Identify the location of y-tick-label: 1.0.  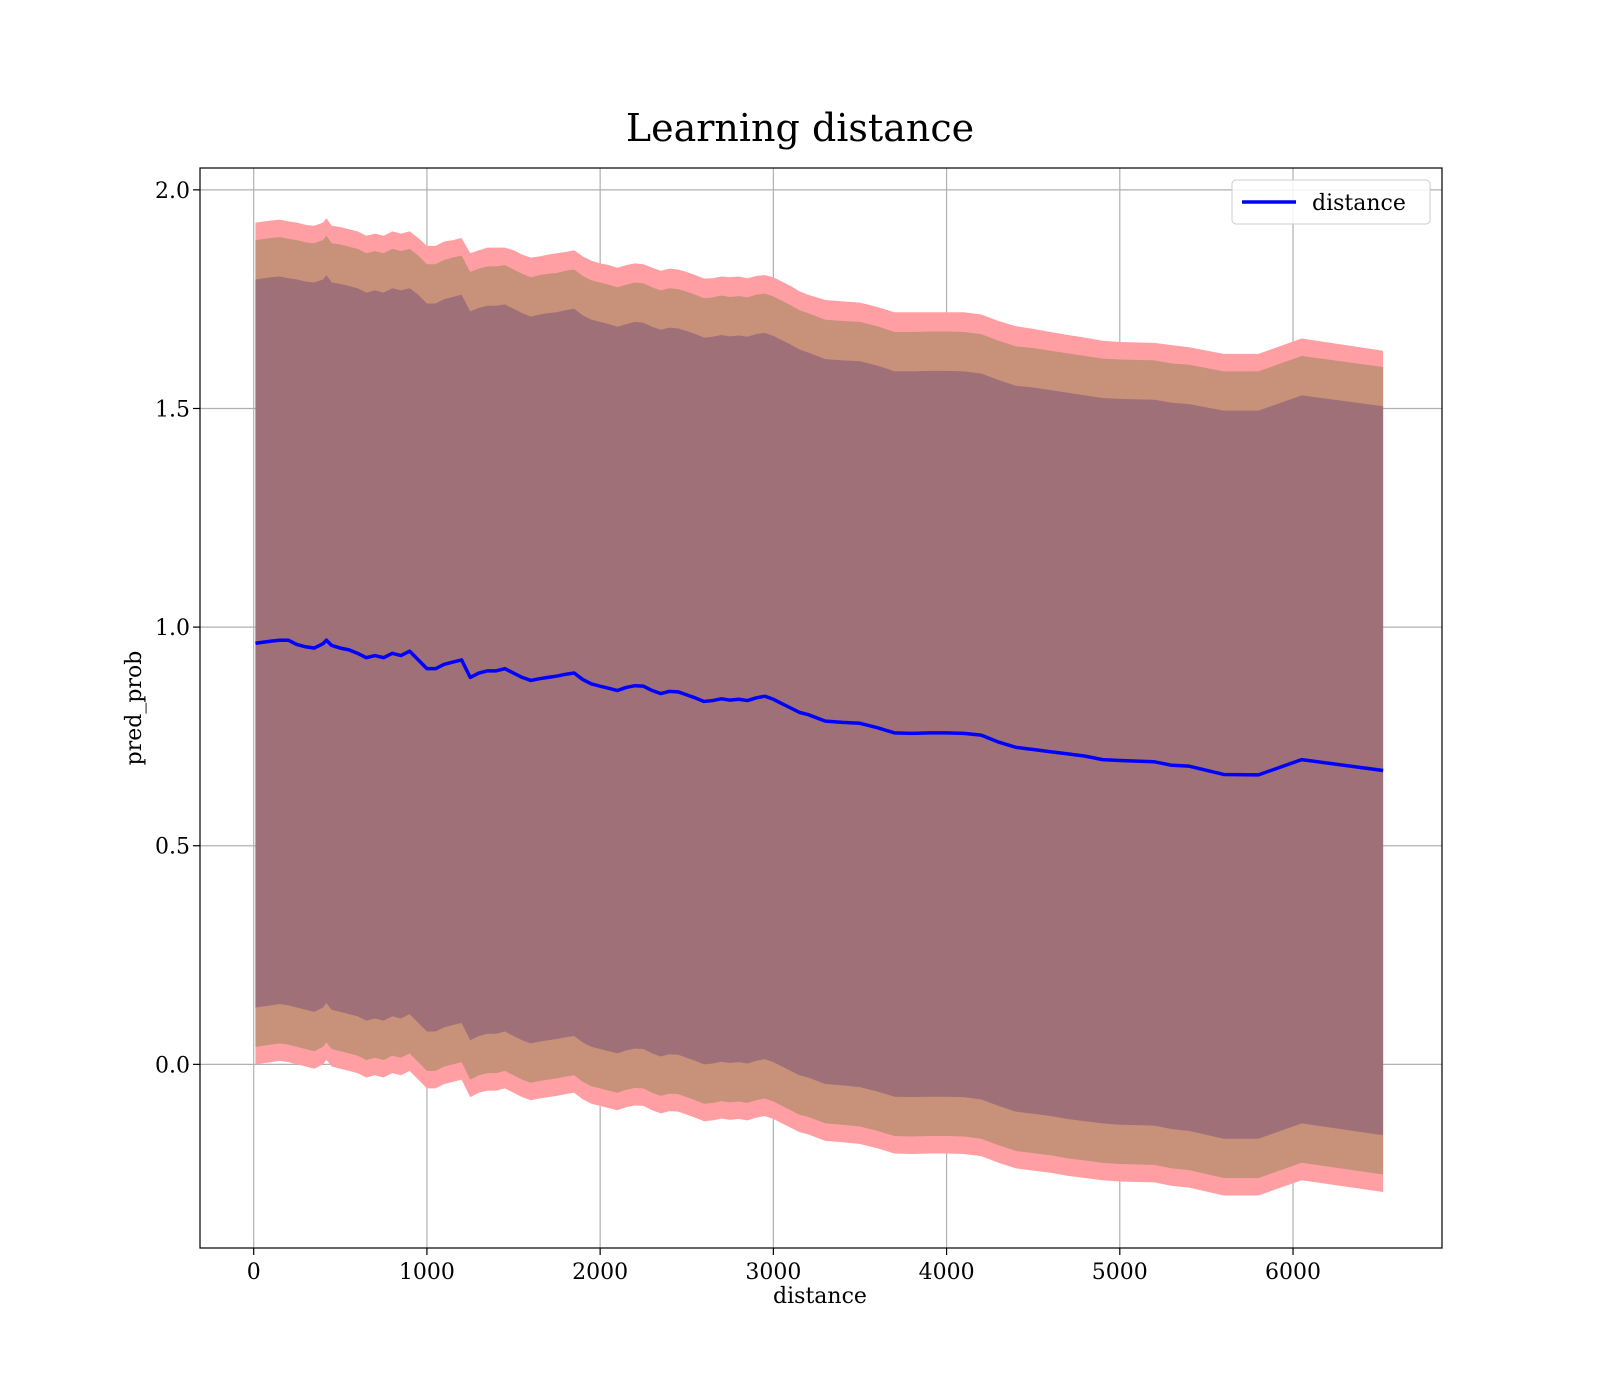
(172, 628).